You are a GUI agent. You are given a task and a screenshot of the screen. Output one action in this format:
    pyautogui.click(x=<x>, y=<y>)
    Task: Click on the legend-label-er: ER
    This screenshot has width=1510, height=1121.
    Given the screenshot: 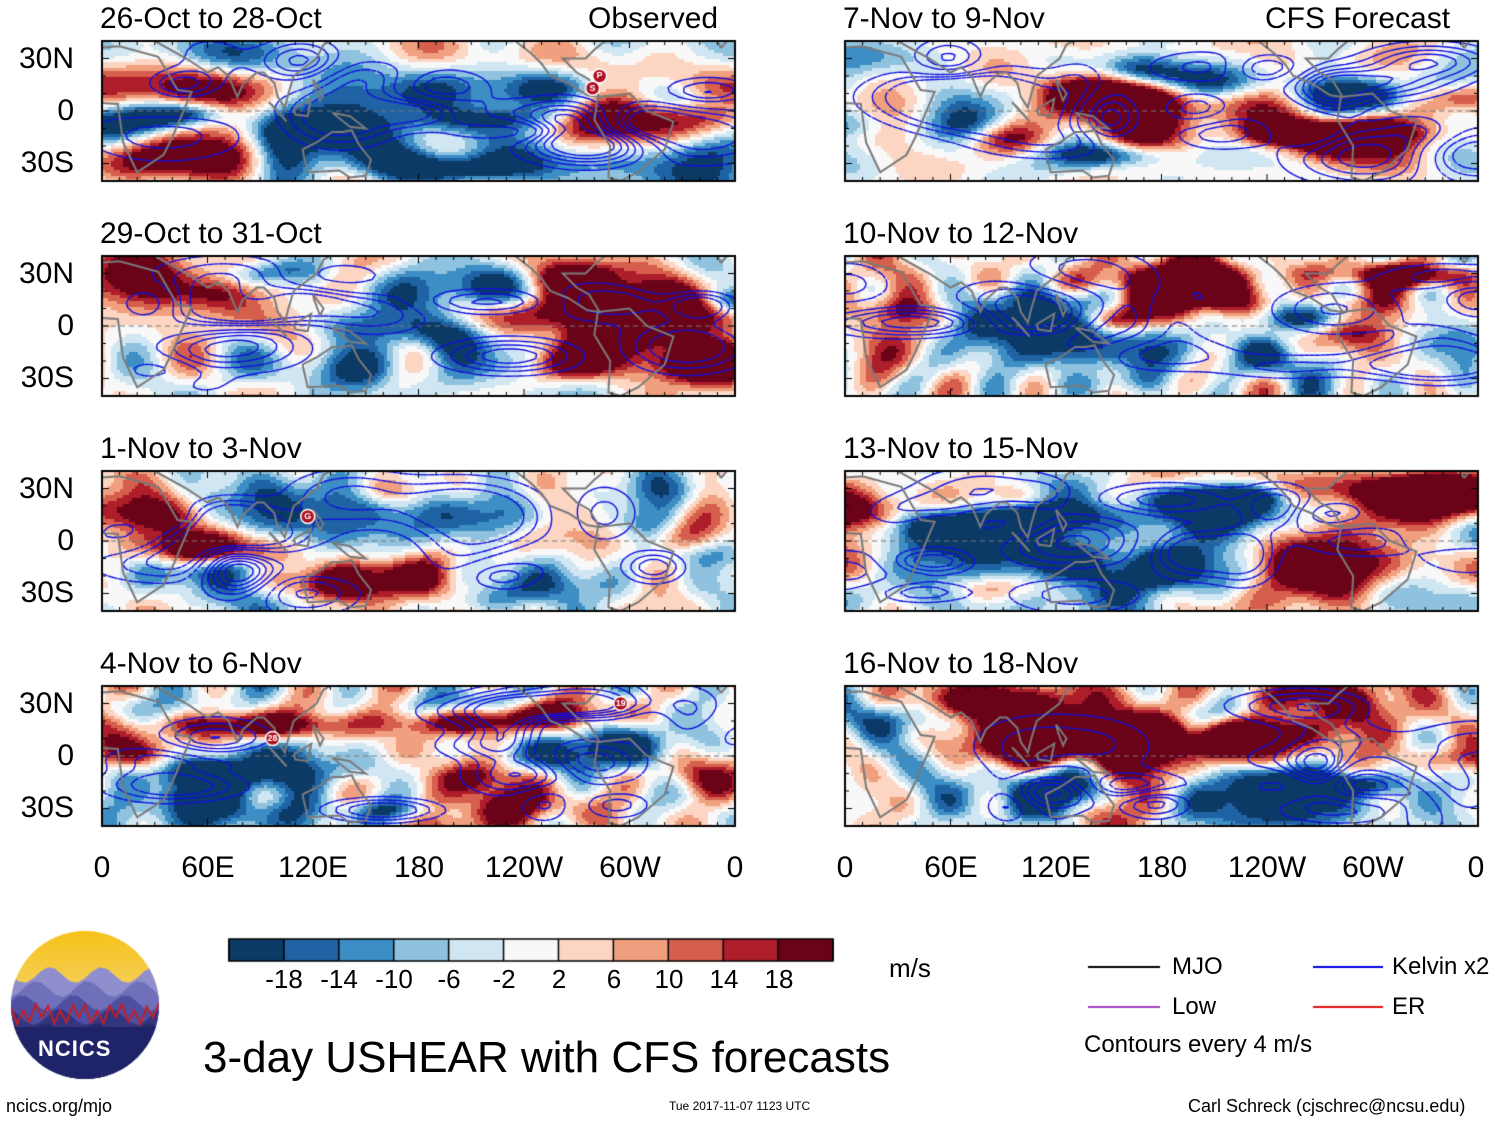 What is the action you would take?
    pyautogui.click(x=1409, y=1006)
    